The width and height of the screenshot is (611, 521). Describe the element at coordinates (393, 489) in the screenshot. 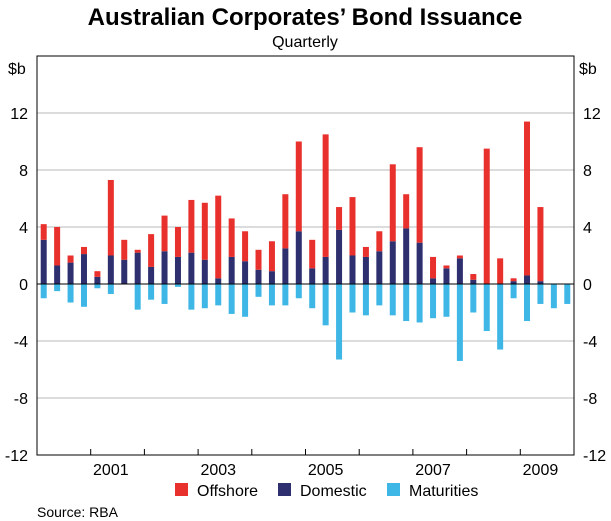

I see `legend-swatch-maturities` at that location.